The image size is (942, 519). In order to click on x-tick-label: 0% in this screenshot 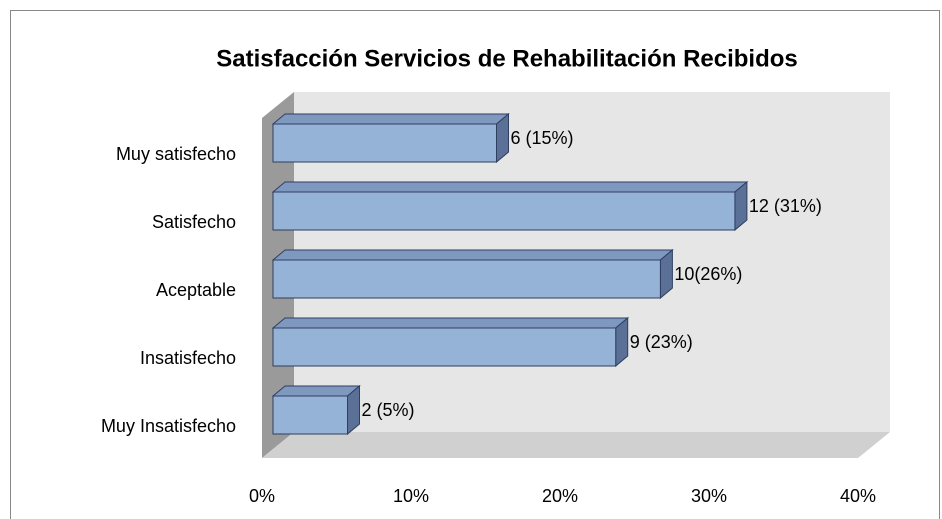, I will do `click(262, 496)`.